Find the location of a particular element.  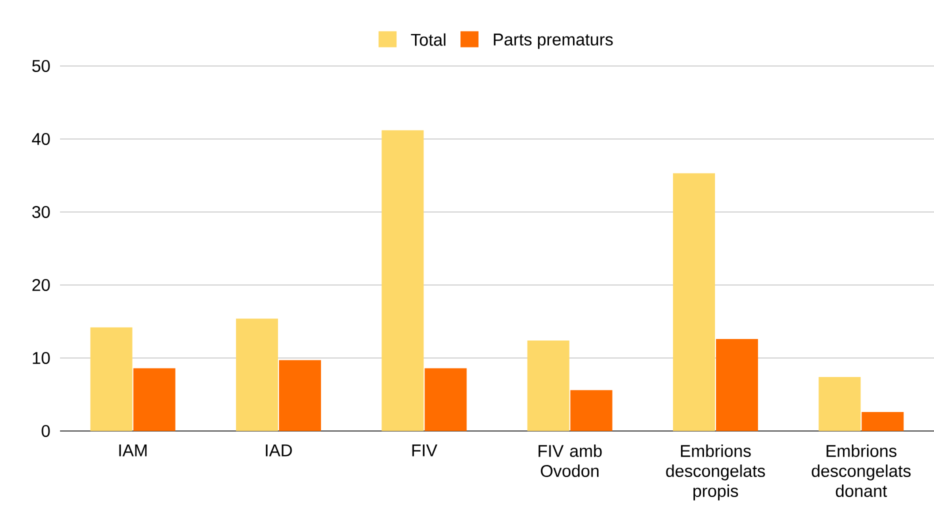

y-tick-label: 50 is located at coordinates (41, 66).